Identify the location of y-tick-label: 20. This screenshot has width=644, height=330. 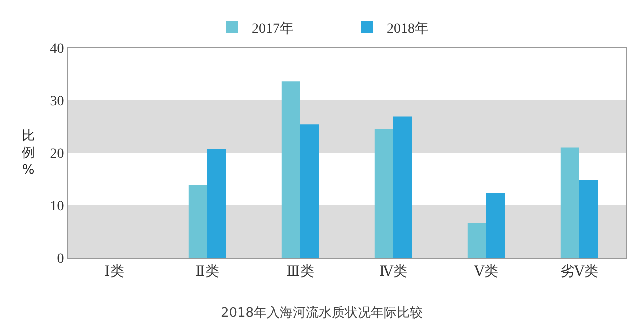
(57, 154).